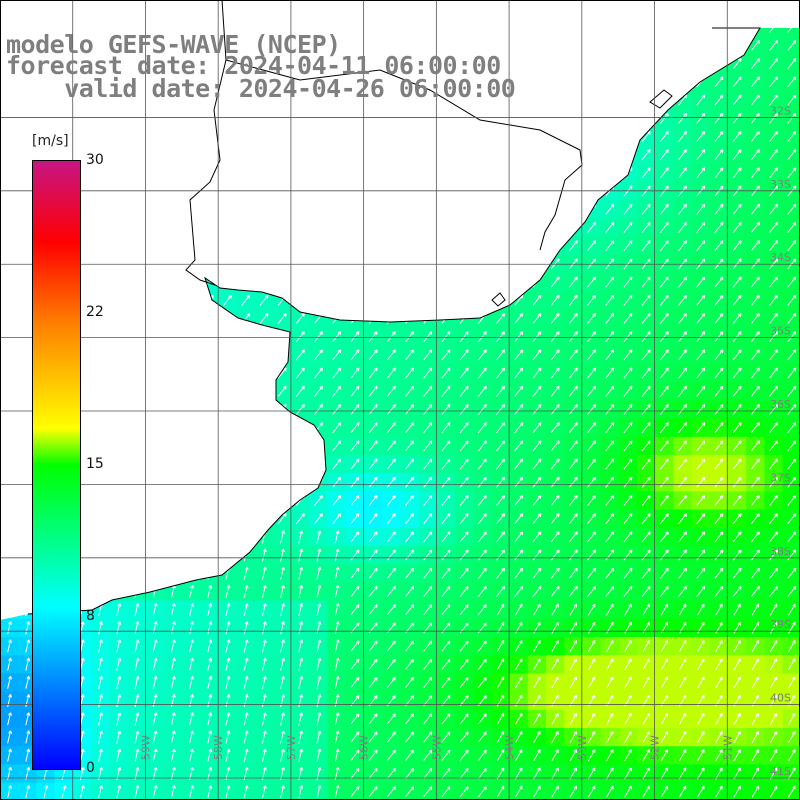  Describe the element at coordinates (90, 768) in the screenshot. I see `colorbar-tick-0: 0` at that location.